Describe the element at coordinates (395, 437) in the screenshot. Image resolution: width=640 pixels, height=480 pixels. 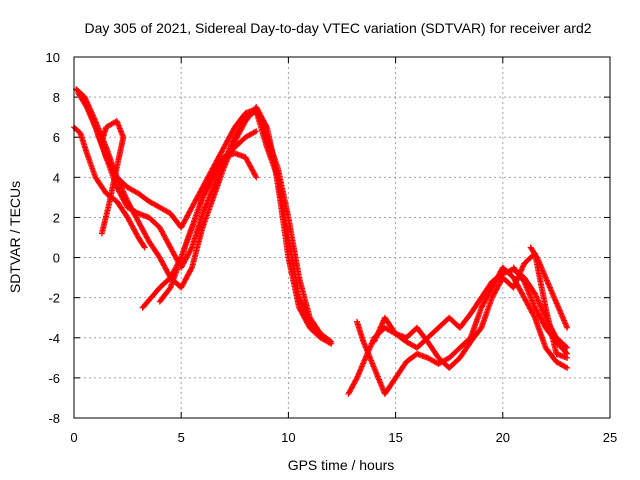
I see `x-tick-label: 15` at that location.